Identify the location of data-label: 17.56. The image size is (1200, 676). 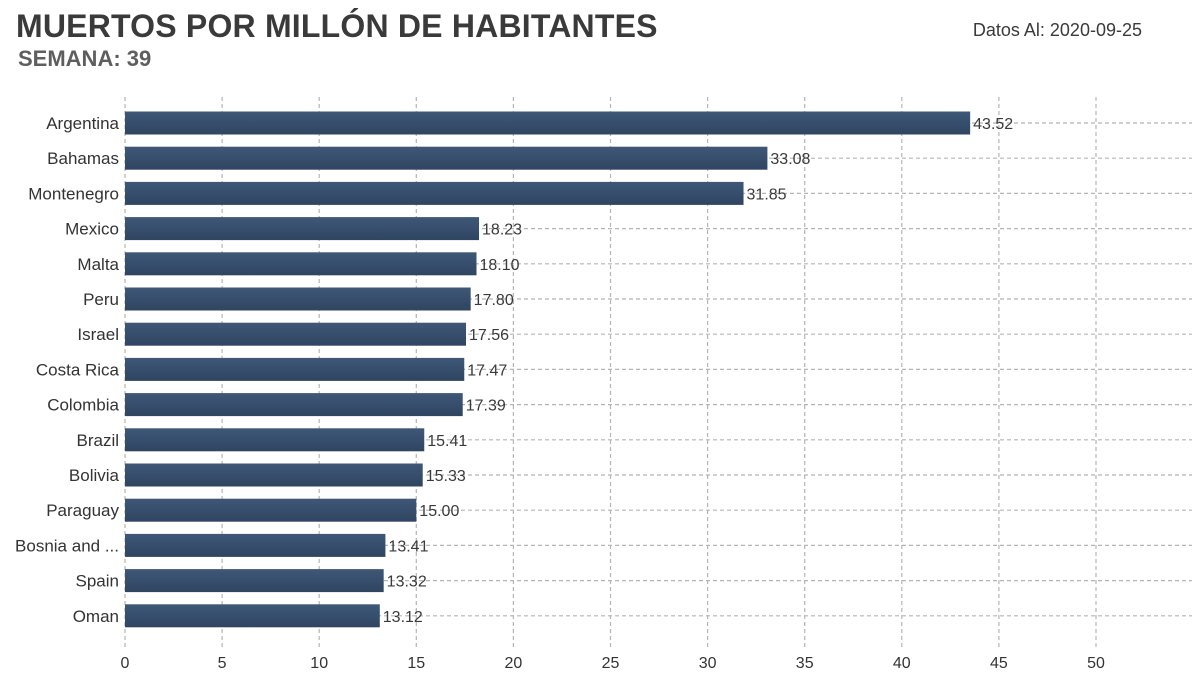
(489, 335).